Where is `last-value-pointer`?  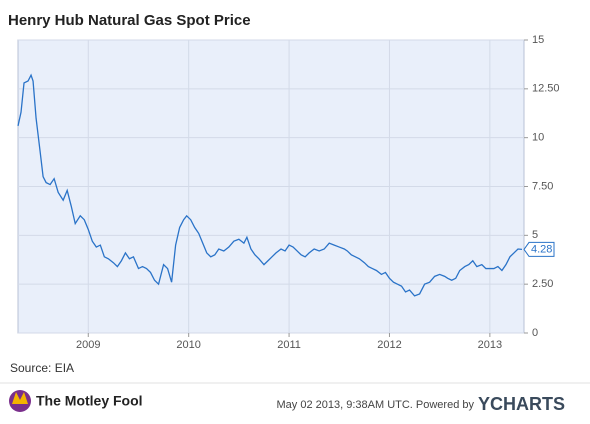
last-value-pointer is located at coordinates (539, 249).